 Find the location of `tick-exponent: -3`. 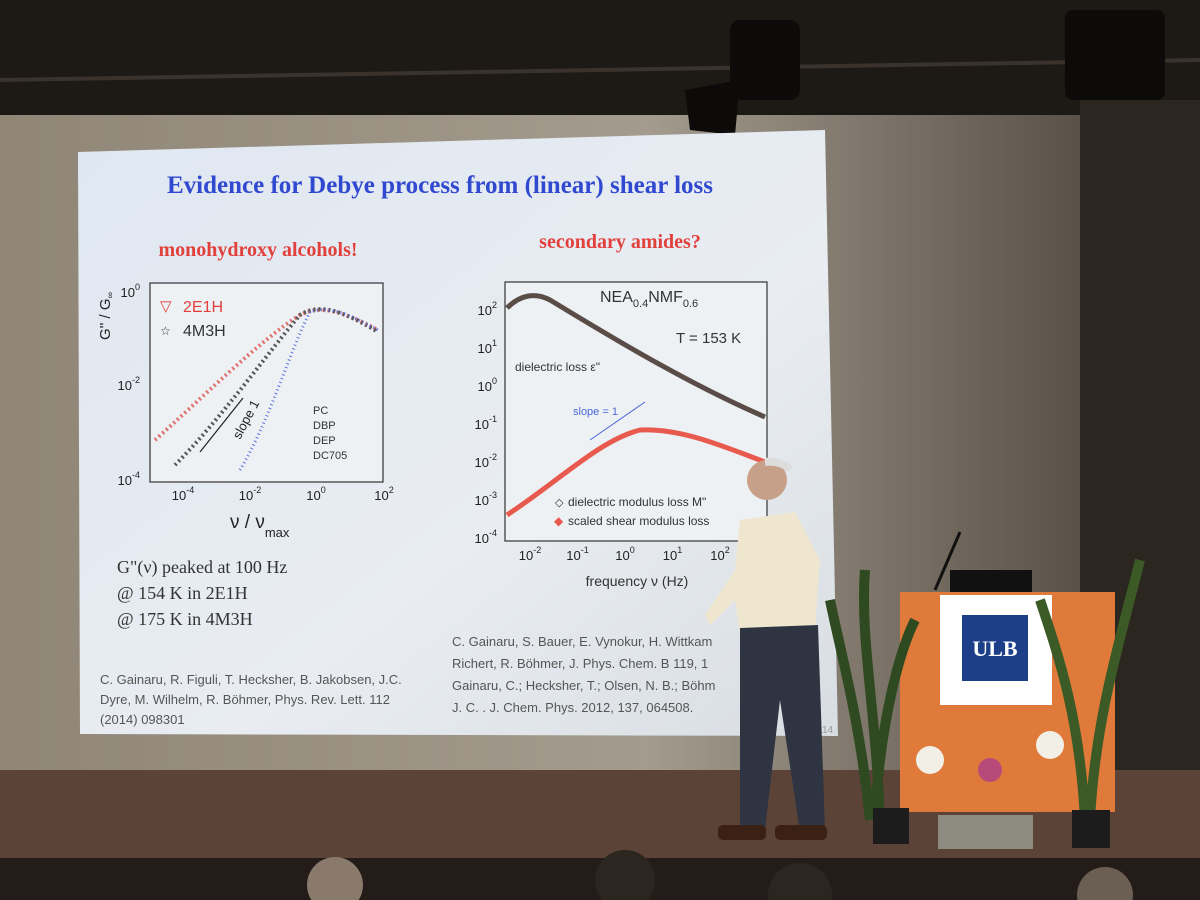

tick-exponent: -3 is located at coordinates (493, 495).